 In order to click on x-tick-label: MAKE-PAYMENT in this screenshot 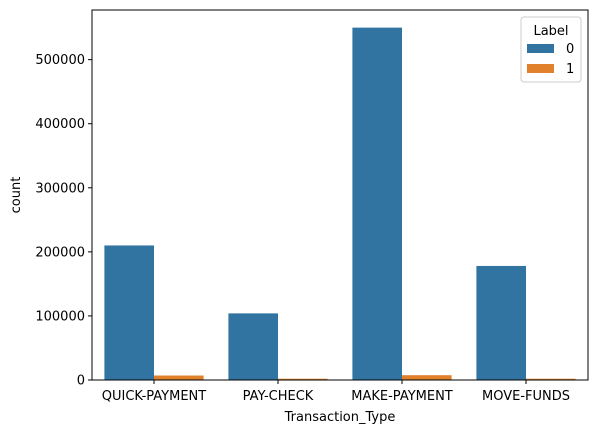, I will do `click(402, 396)`.